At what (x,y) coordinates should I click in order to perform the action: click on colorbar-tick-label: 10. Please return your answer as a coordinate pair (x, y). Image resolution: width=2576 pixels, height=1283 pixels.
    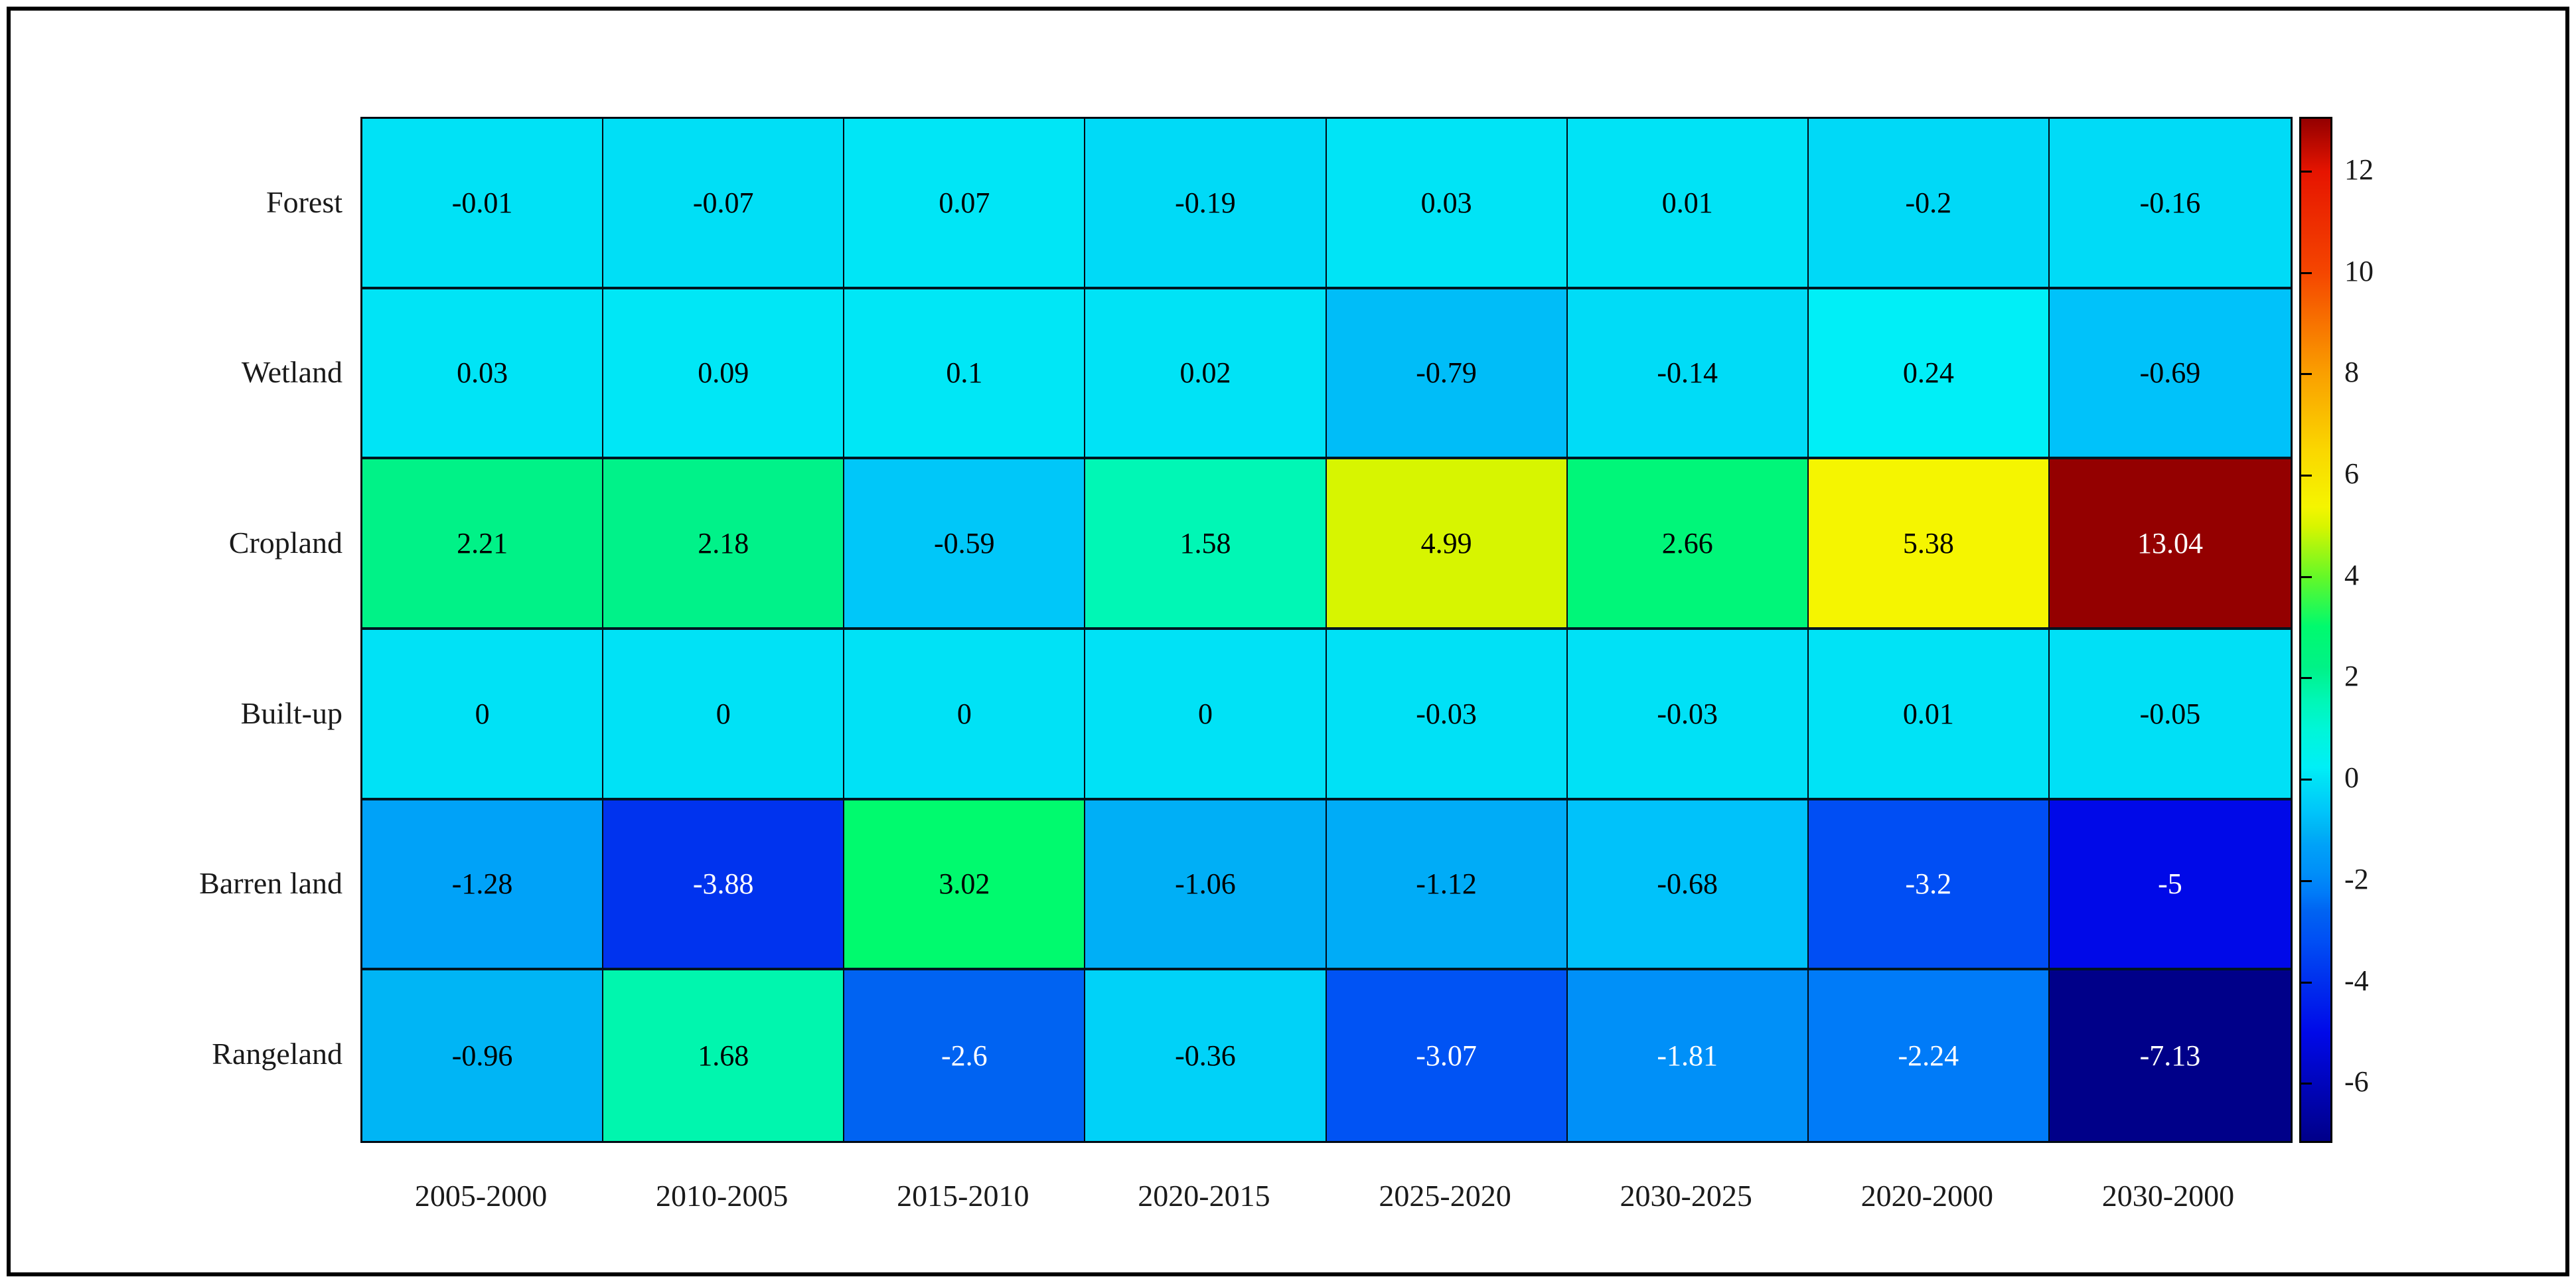
    Looking at the image, I should click on (2359, 270).